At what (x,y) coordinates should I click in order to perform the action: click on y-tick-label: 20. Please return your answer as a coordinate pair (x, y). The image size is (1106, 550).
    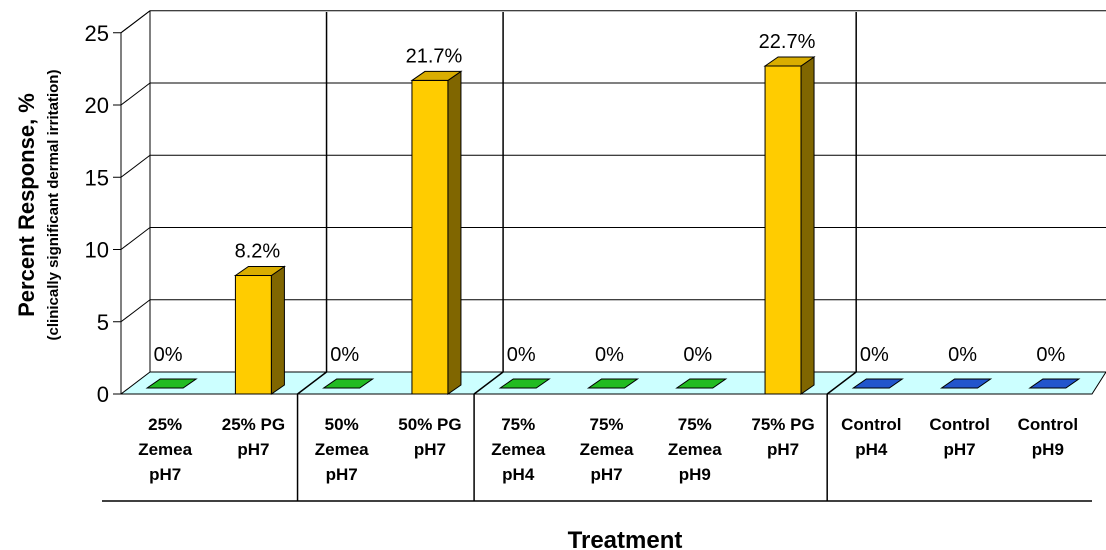
    Looking at the image, I should click on (97, 105).